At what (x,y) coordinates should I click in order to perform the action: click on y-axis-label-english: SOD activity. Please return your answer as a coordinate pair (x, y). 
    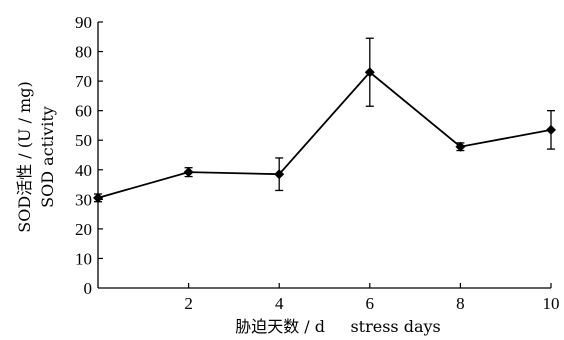
    Looking at the image, I should click on (47, 157).